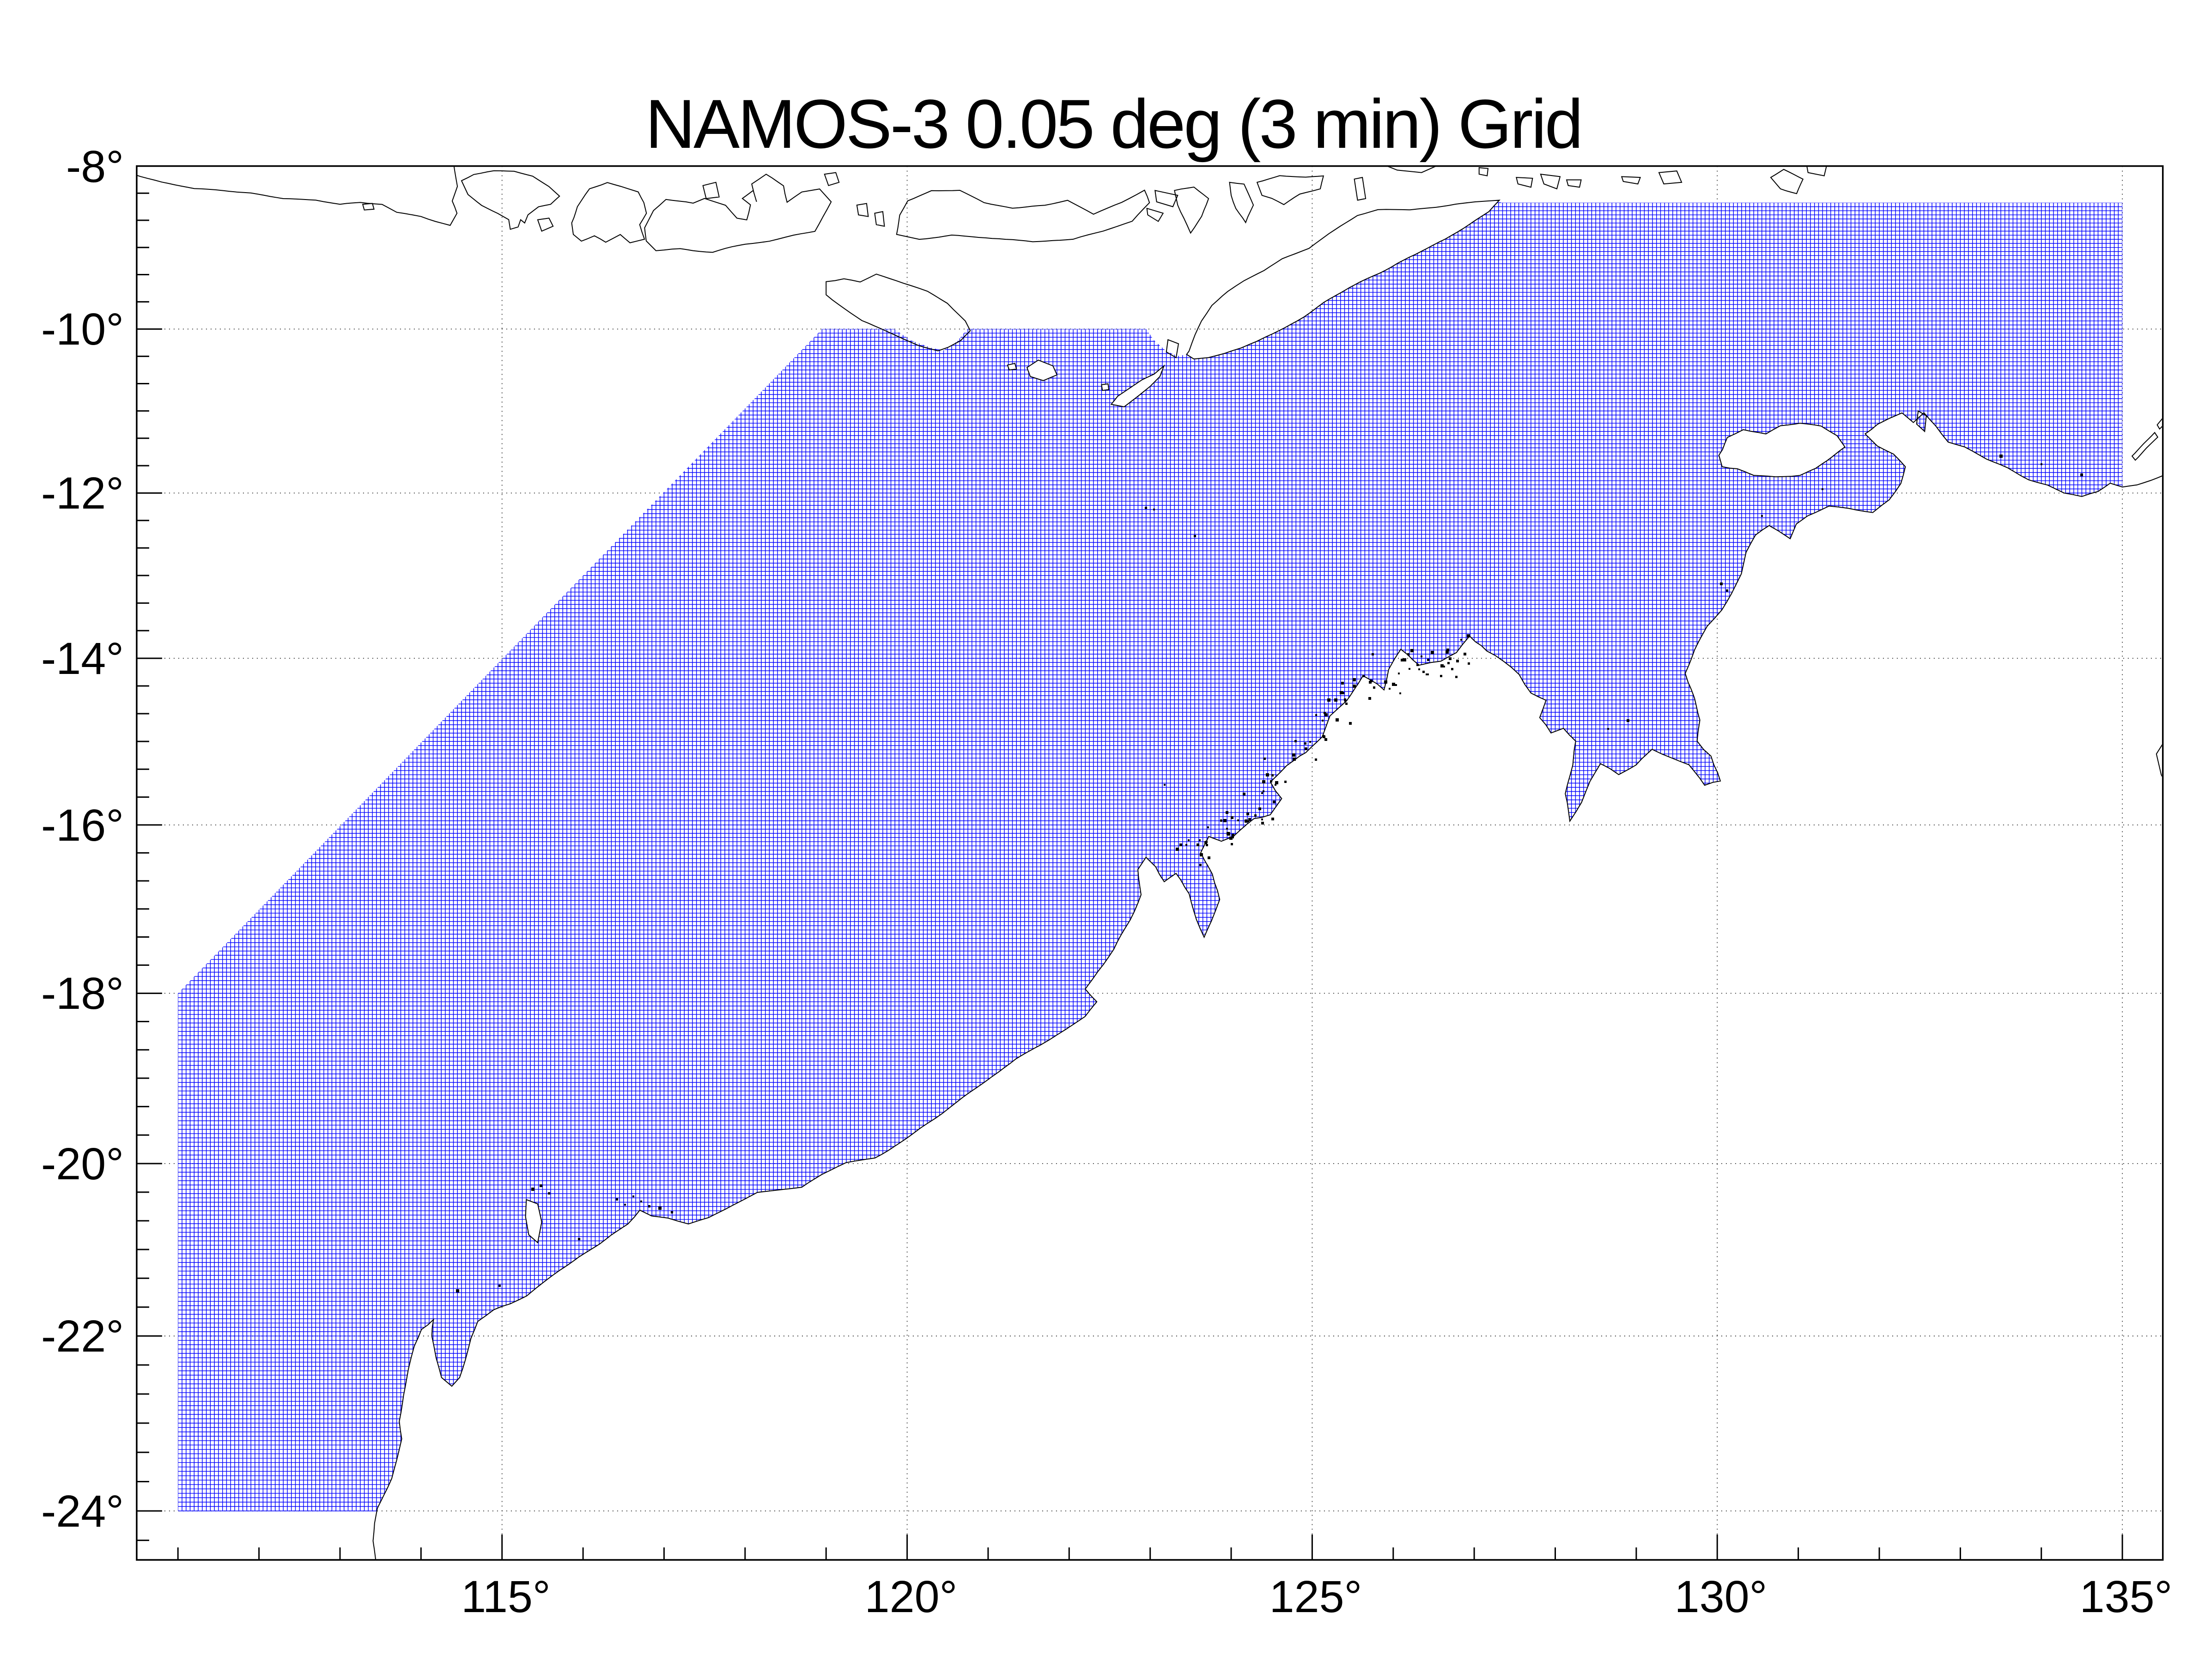  I want to click on svg-text: -8°, so click(95, 166).